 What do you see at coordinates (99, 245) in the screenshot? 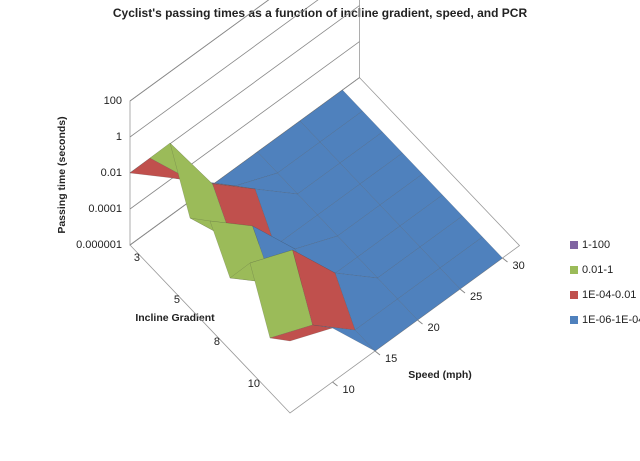
I see `z-tick-label: 0.000001` at bounding box center [99, 245].